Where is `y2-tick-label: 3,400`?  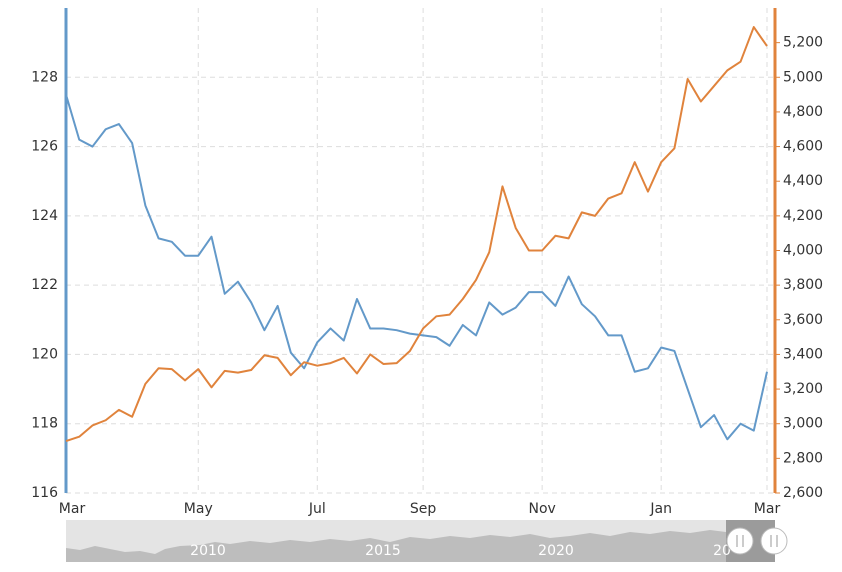 y2-tick-label: 3,400 is located at coordinates (803, 354).